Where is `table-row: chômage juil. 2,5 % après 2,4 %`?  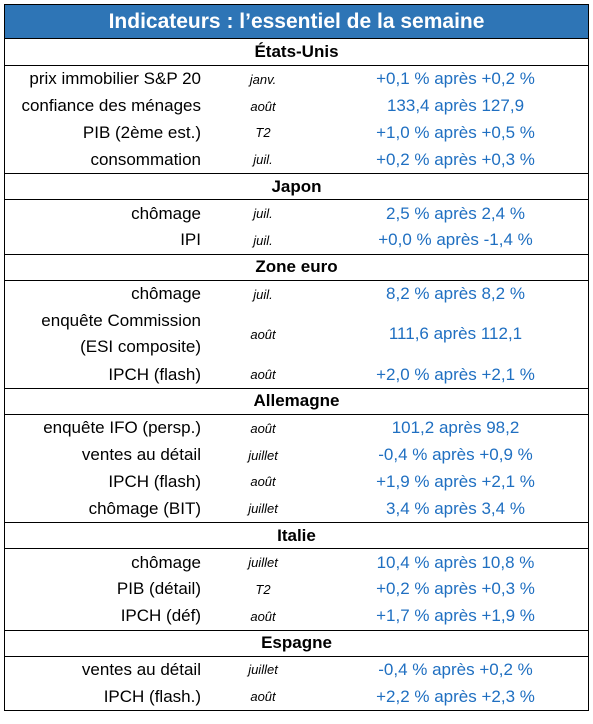
table-row: chômage juil. 2,5 % après 2,4 % is located at coordinates (296, 213).